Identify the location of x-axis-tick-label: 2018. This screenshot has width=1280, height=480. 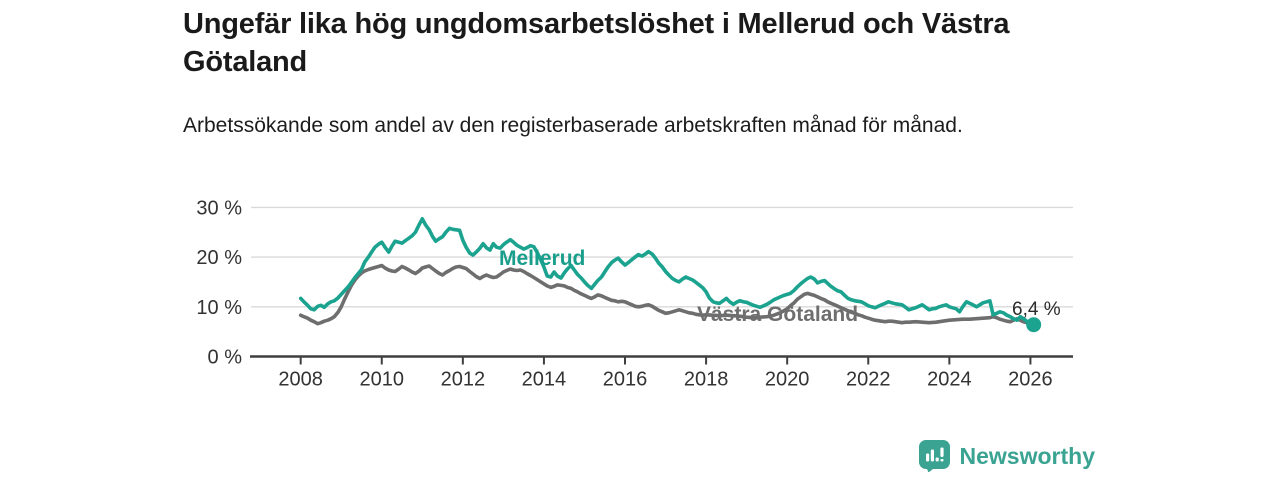
(706, 380).